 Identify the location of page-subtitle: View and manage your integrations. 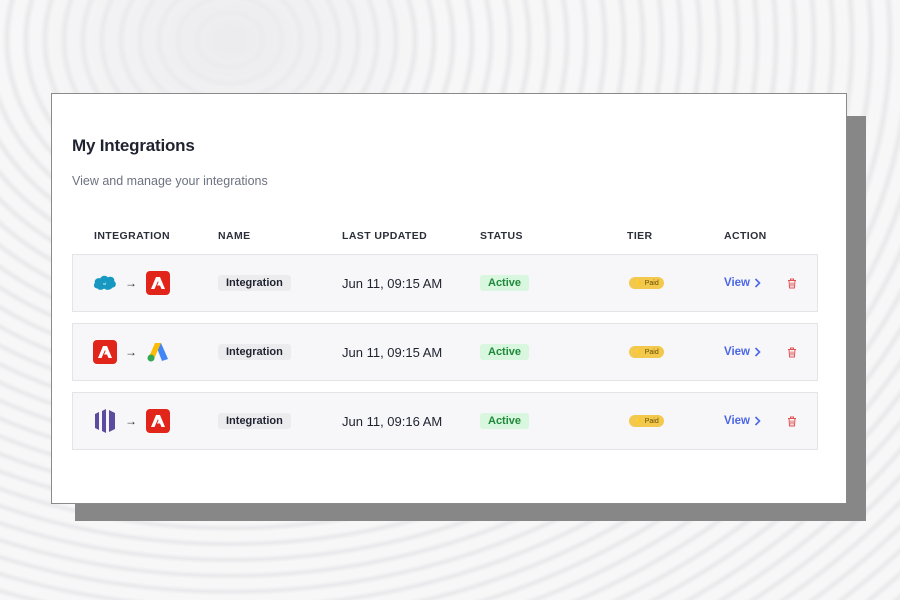
(170, 181).